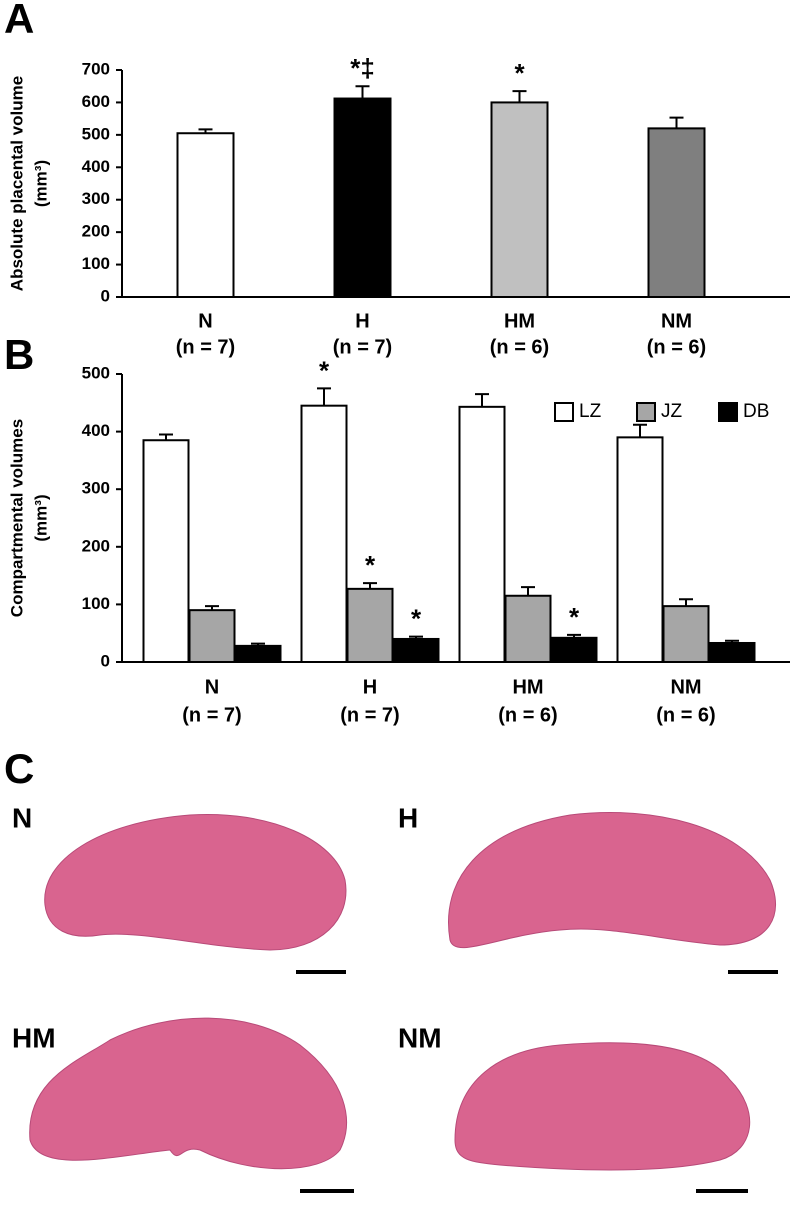 This screenshot has height=1221, width=800. What do you see at coordinates (16, 183) in the screenshot?
I see `y-axis-label: Absolute placental volume` at bounding box center [16, 183].